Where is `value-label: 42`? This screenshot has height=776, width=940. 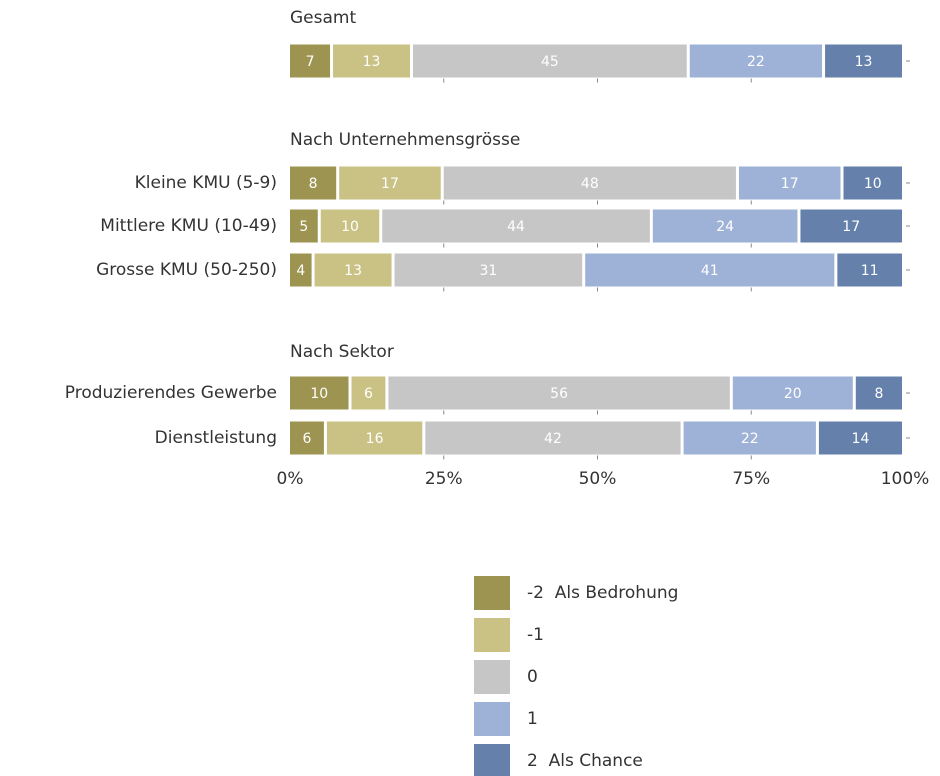
value-label: 42 is located at coordinates (553, 439).